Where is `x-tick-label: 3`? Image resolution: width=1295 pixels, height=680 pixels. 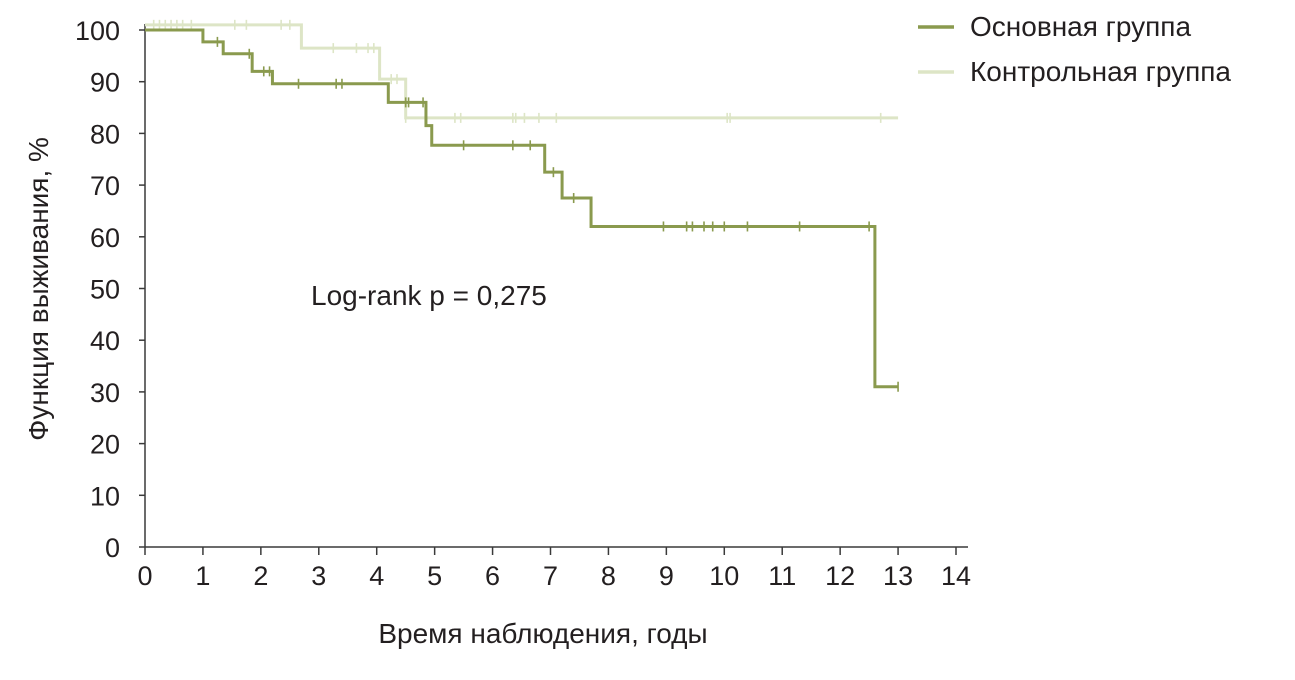
x-tick-label: 3 is located at coordinates (318, 576).